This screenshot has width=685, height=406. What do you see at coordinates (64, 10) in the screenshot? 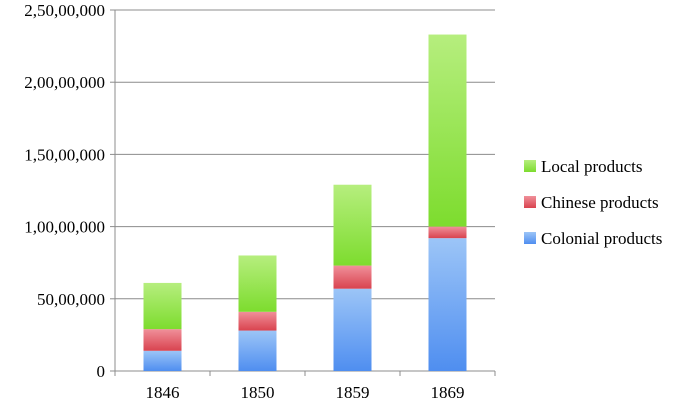
I see `y-tick-label: 2,50,00,000` at bounding box center [64, 10].